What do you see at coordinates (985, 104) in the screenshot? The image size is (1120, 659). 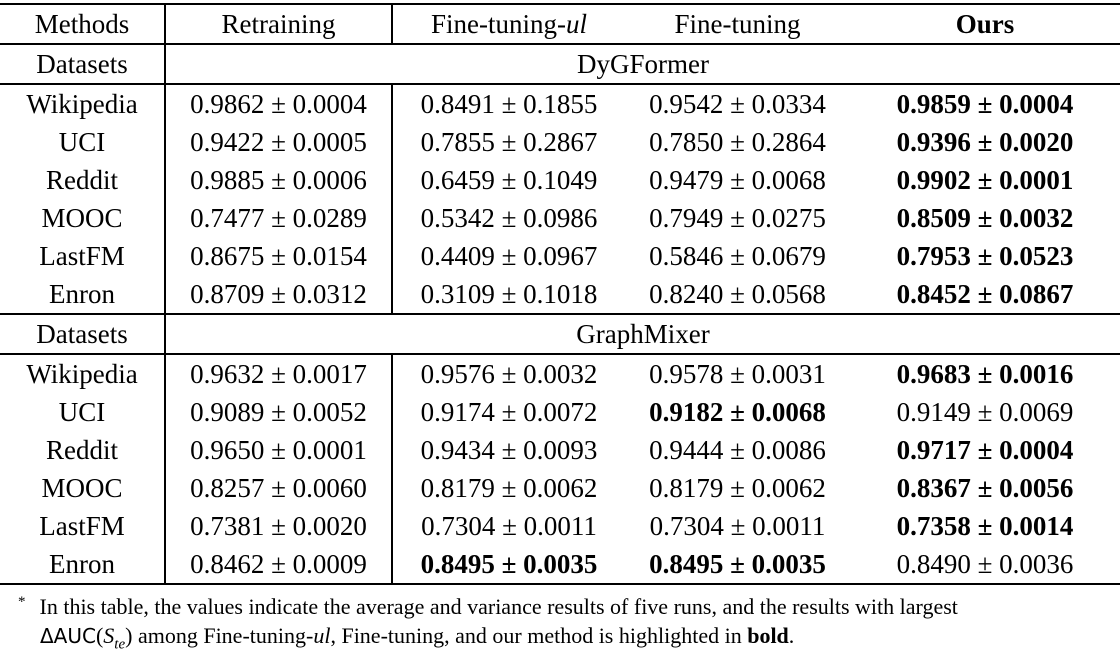 I see `result-cell: 0.9859 ± 0.0004` at bounding box center [985, 104].